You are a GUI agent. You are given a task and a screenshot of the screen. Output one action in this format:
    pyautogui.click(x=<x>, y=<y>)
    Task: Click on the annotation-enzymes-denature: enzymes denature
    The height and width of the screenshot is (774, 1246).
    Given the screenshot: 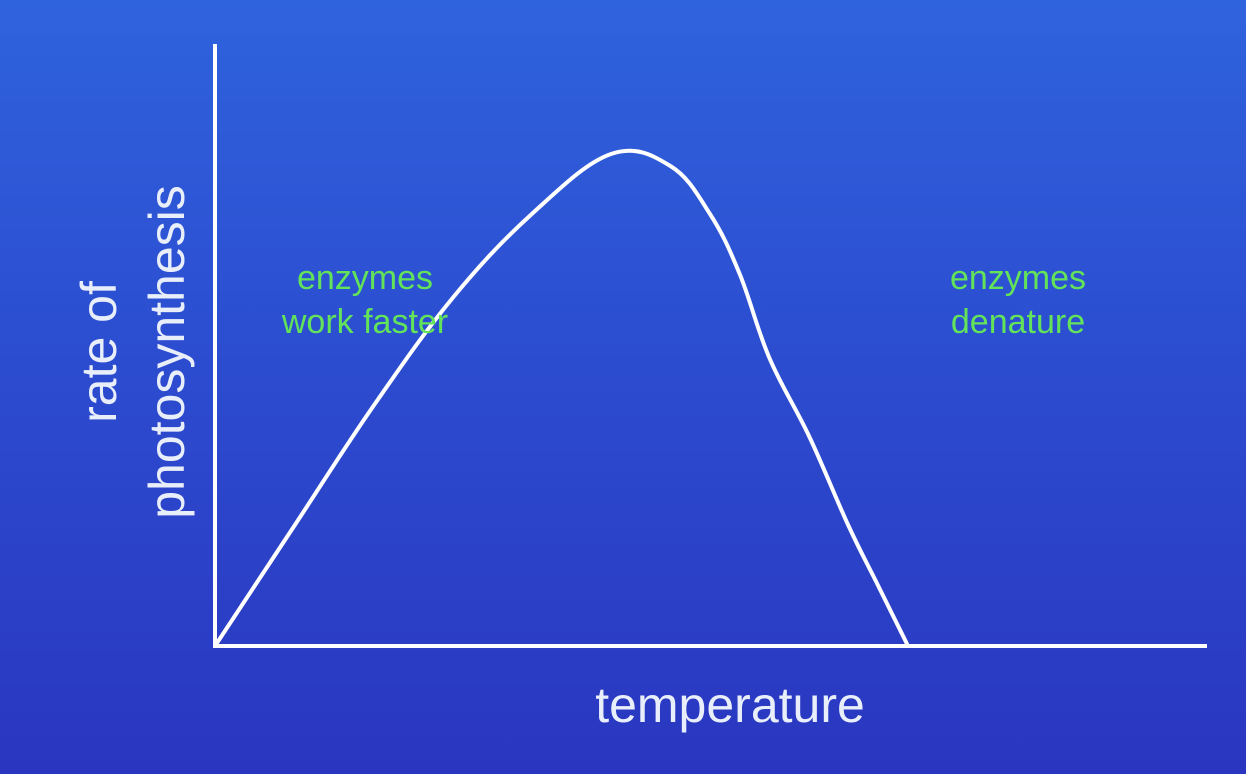 What is the action you would take?
    pyautogui.click(x=1018, y=300)
    